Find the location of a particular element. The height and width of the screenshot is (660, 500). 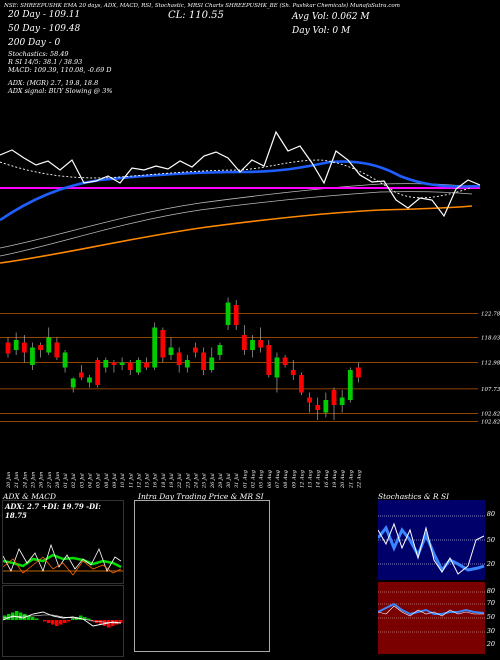

date-label: 30 Jul is located at coordinates (229, 480).